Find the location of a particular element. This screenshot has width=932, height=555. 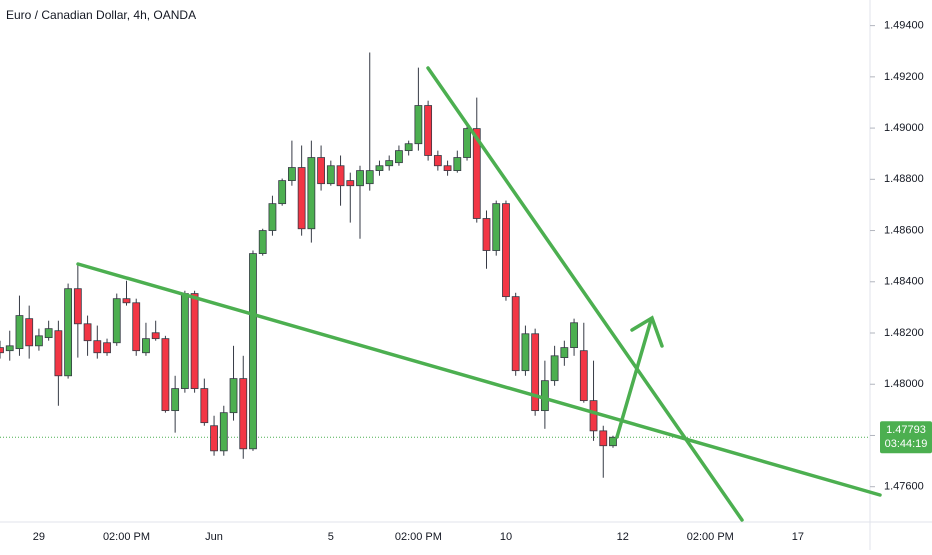

x-tick-label: 5 is located at coordinates (331, 537).